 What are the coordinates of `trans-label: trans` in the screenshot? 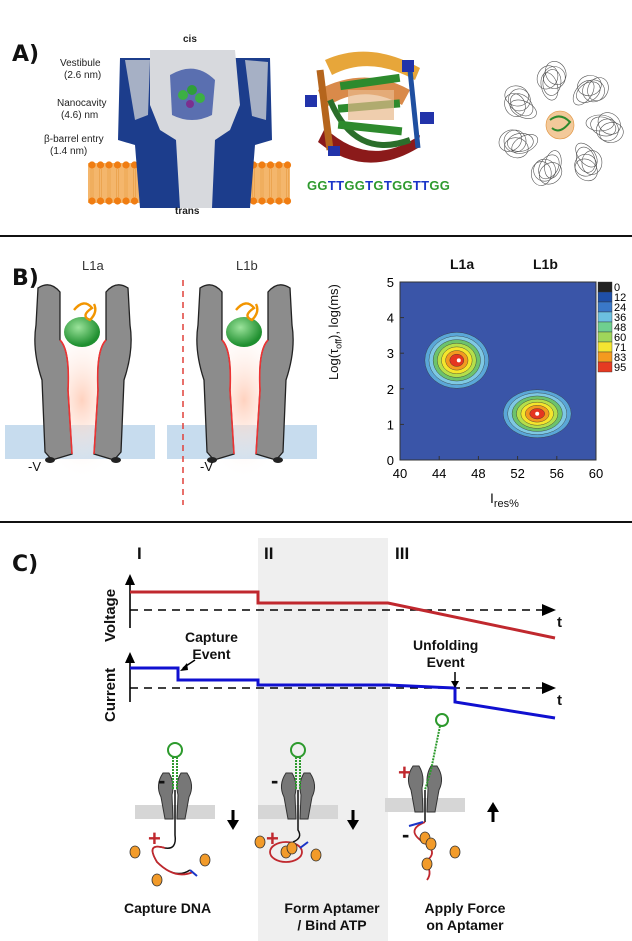 It's located at (187, 211).